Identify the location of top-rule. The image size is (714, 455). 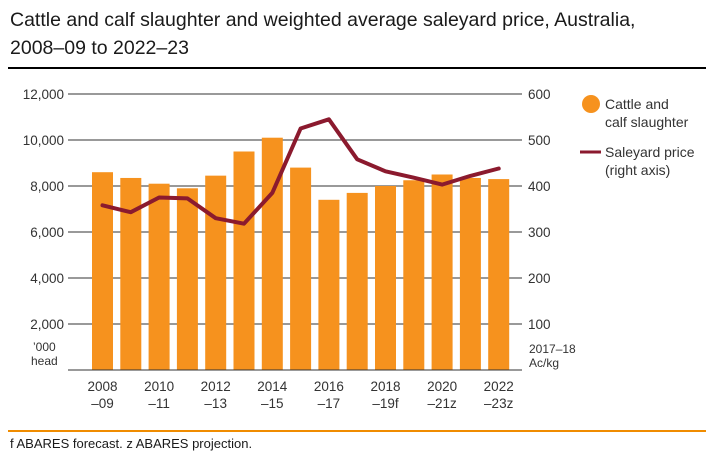
(357, 68).